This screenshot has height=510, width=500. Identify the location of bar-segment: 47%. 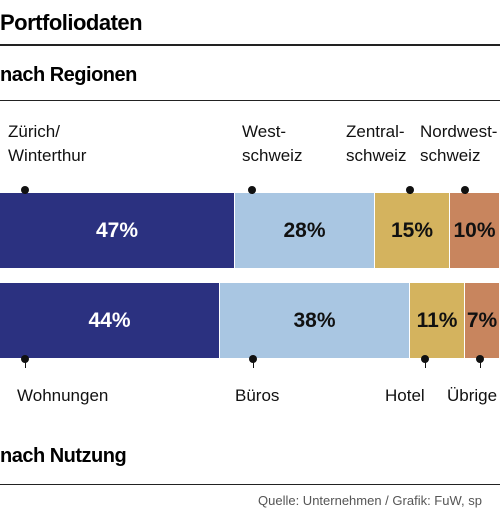
(117, 230).